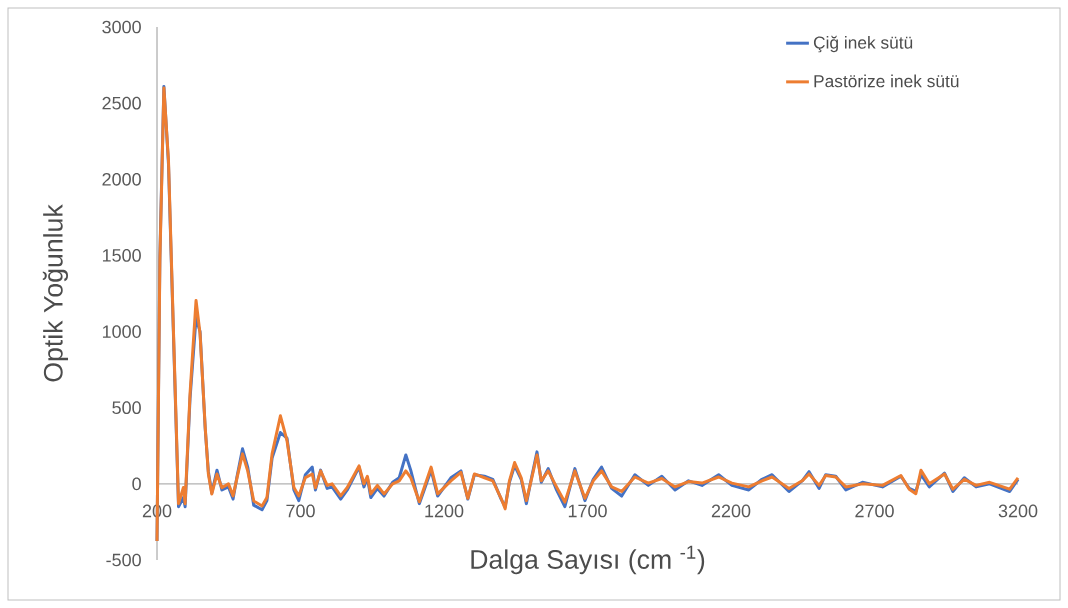 This screenshot has height=608, width=1068. I want to click on y-tick-label: 0, so click(136, 484).